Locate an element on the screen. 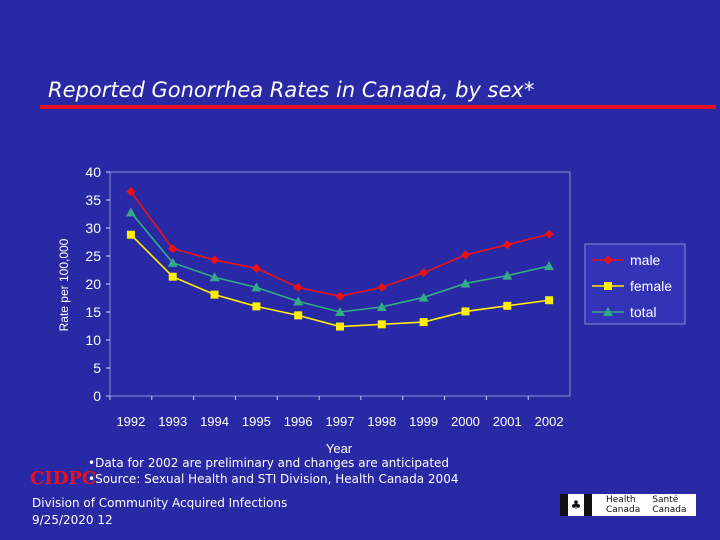  x-tick-label: 2002 is located at coordinates (549, 421).